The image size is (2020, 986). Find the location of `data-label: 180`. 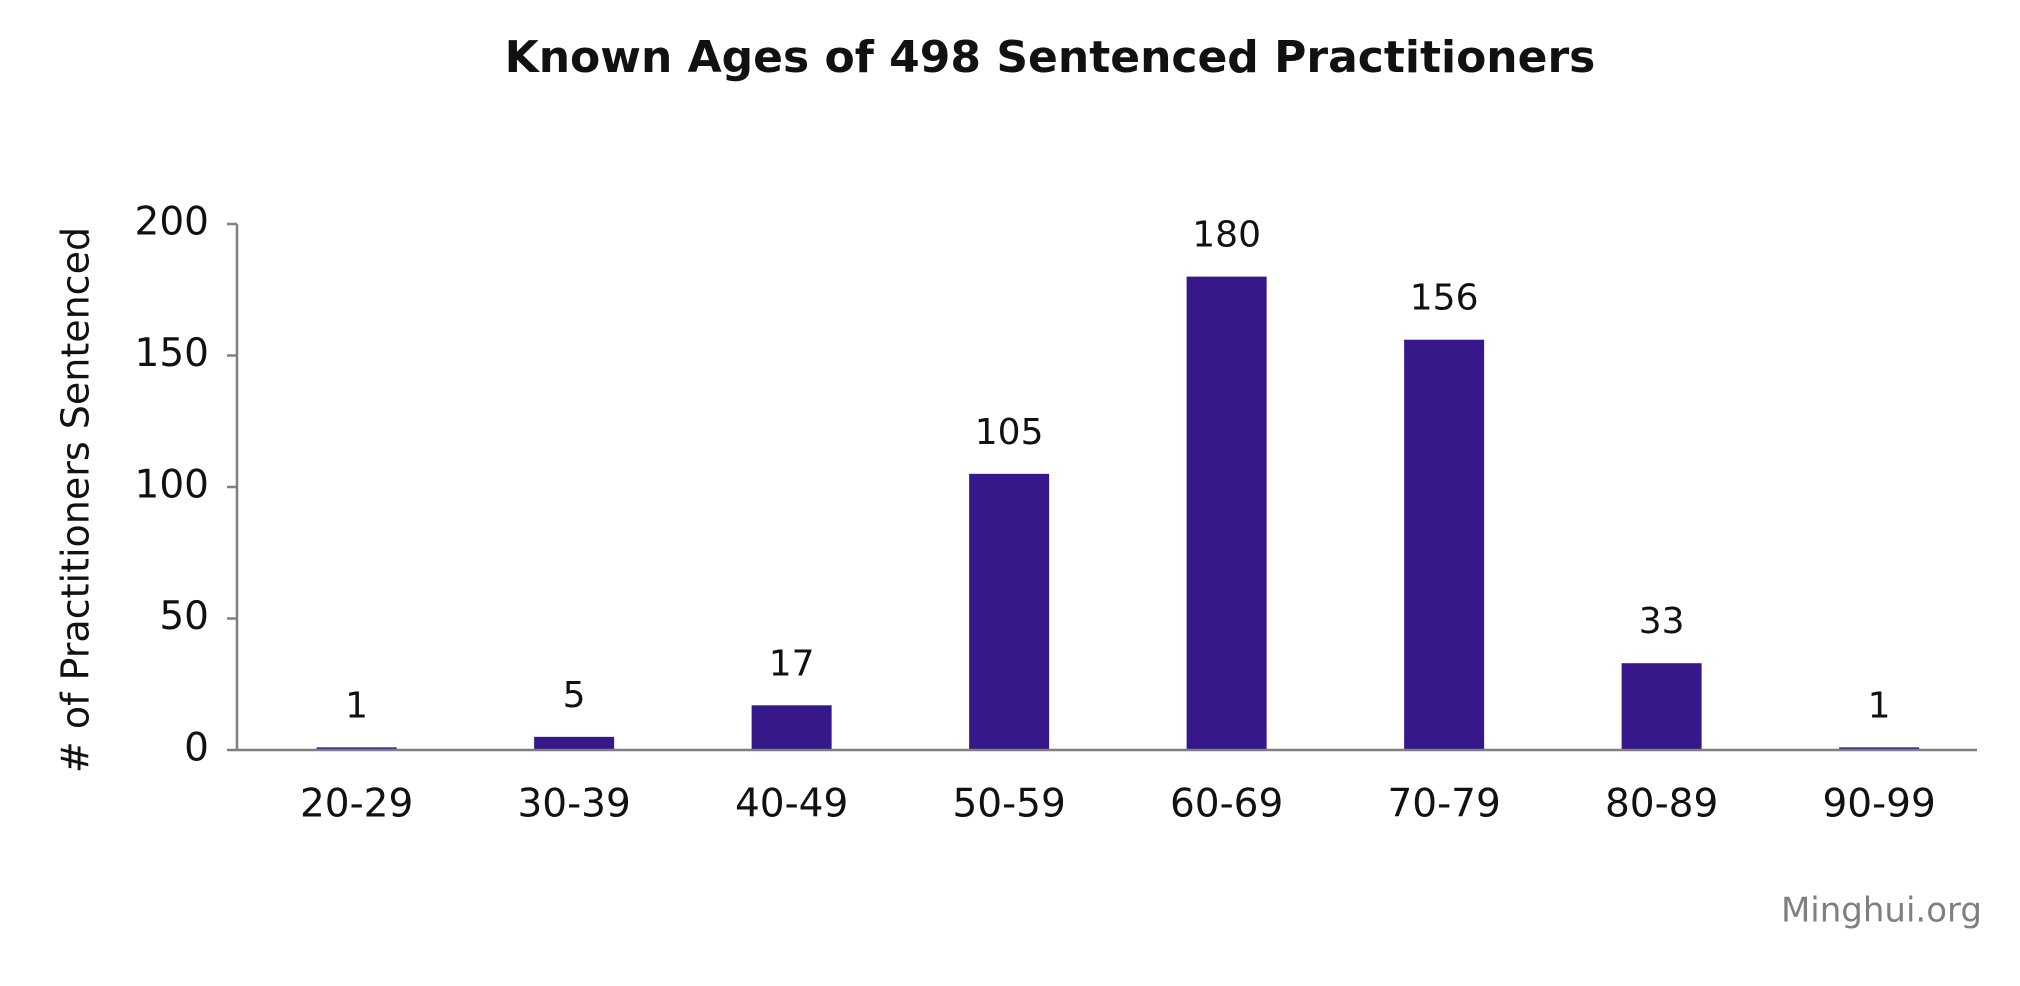

data-label: 180 is located at coordinates (1226, 235).